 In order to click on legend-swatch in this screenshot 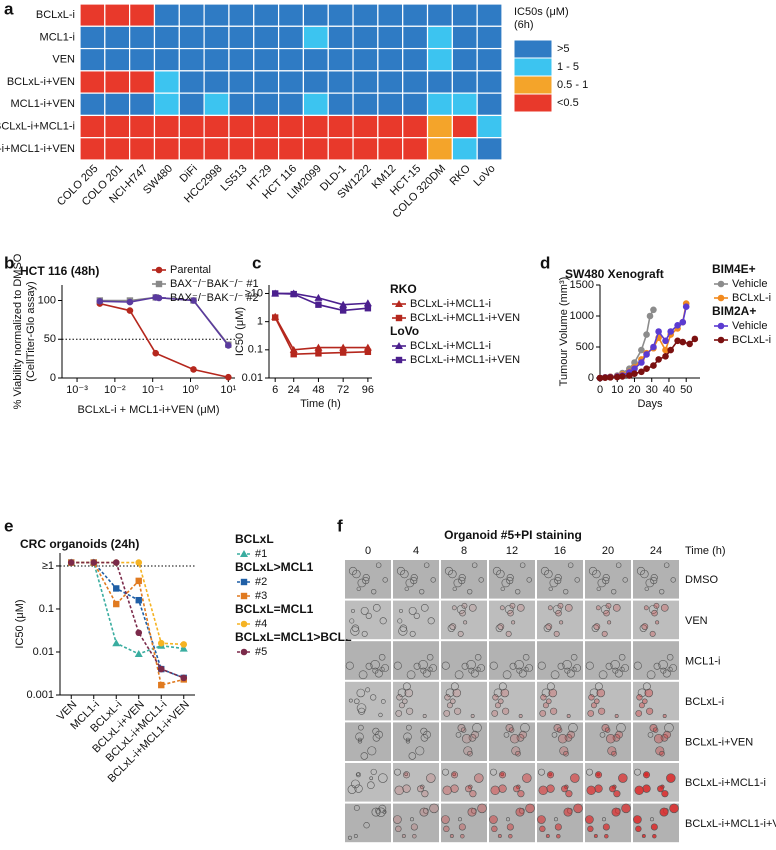, I will do `click(533, 49)`.